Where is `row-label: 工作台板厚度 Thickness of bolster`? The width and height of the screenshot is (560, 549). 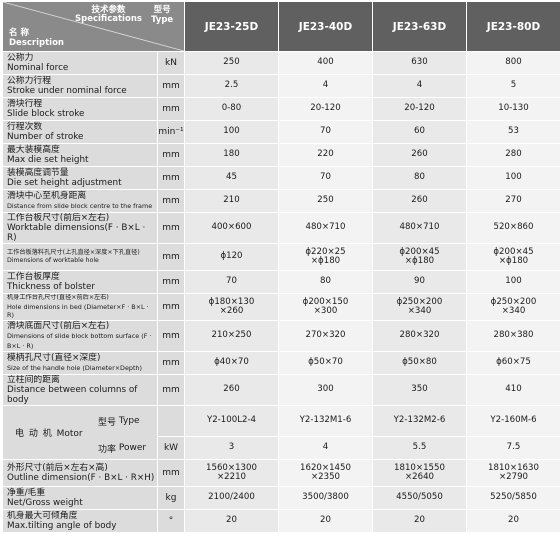 row-label: 工作台板厚度 Thickness of bolster is located at coordinates (80, 282).